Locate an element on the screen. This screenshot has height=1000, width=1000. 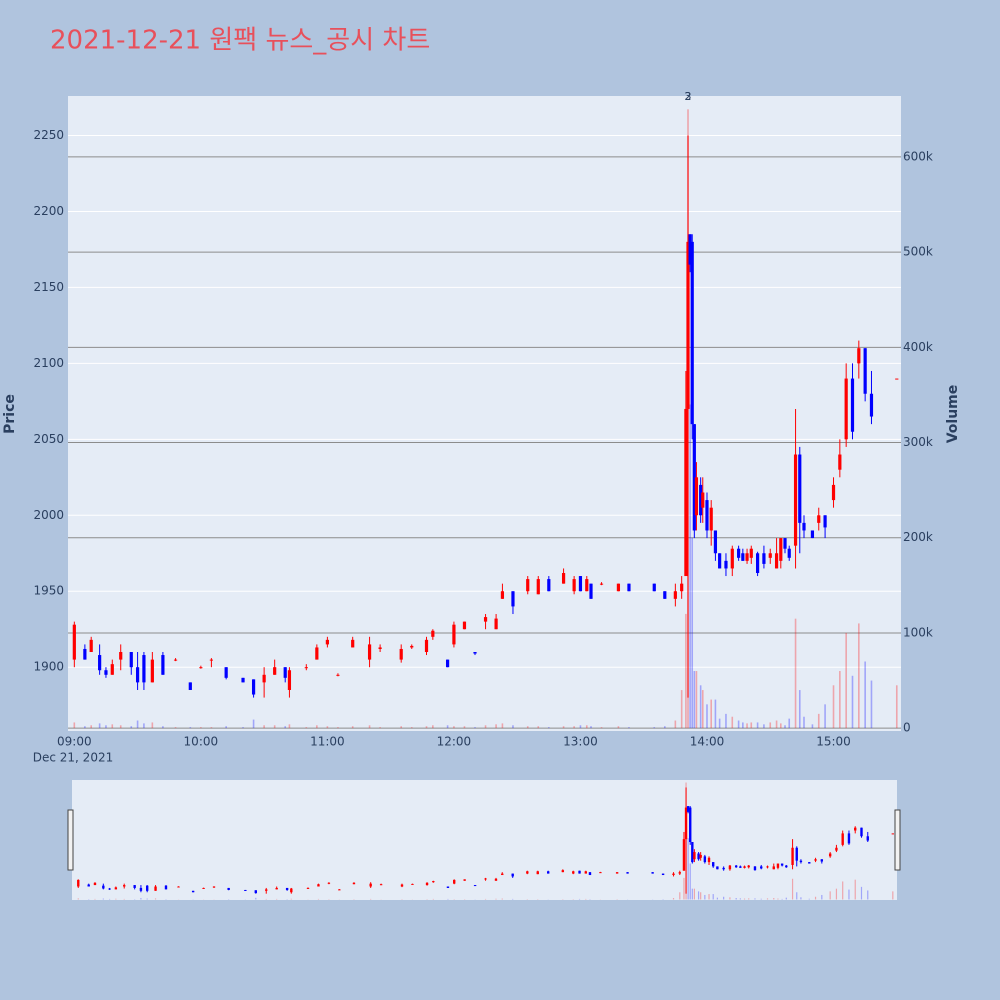
y2-tick-label: 600k is located at coordinates (918, 156).